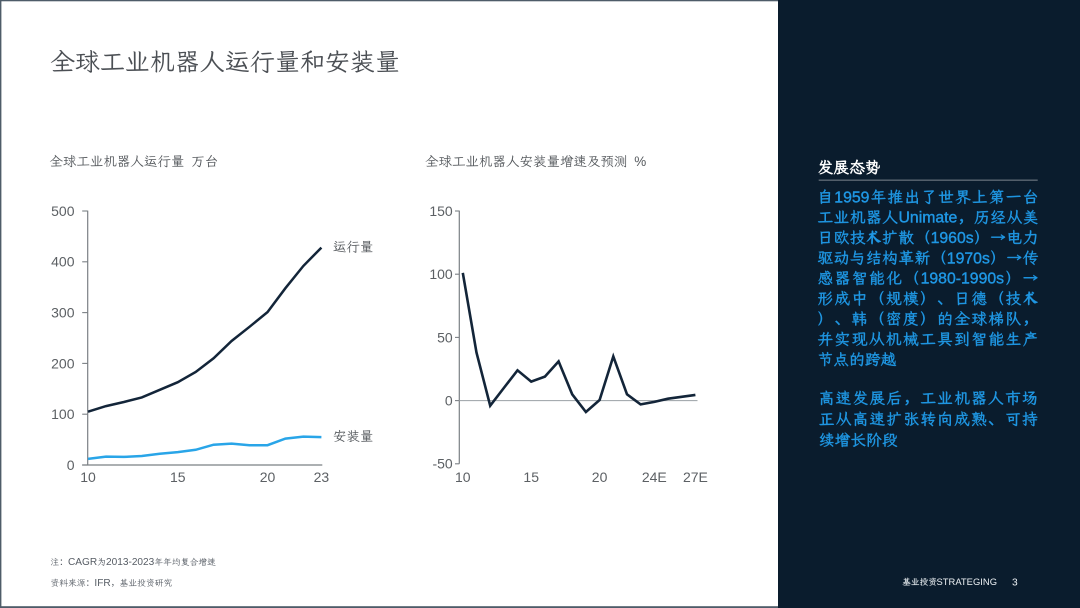 The width and height of the screenshot is (1080, 608). Describe the element at coordinates (1015, 582) in the screenshot. I see `svg-text: 3` at that location.